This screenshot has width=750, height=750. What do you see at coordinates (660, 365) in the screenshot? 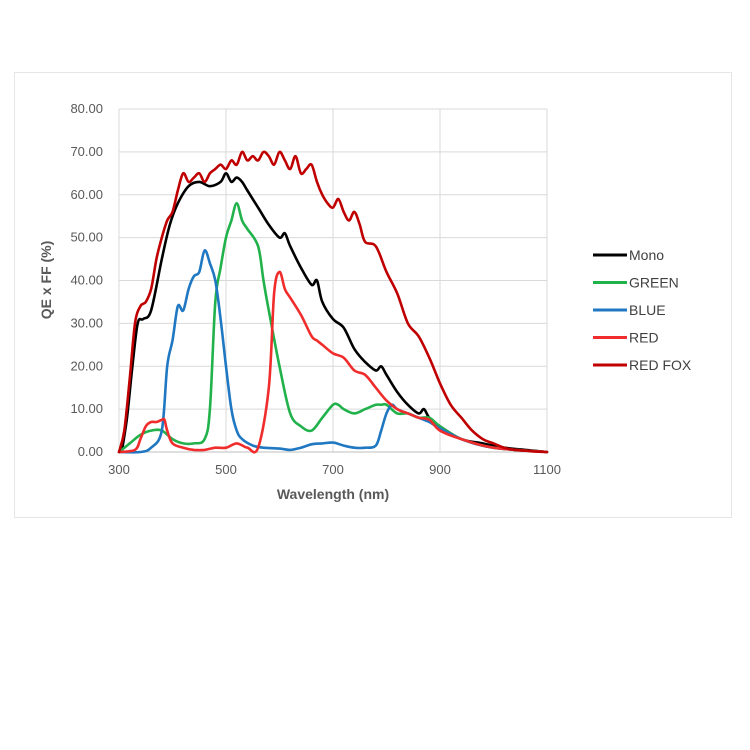
I see `legend-label: RED FOX` at bounding box center [660, 365].